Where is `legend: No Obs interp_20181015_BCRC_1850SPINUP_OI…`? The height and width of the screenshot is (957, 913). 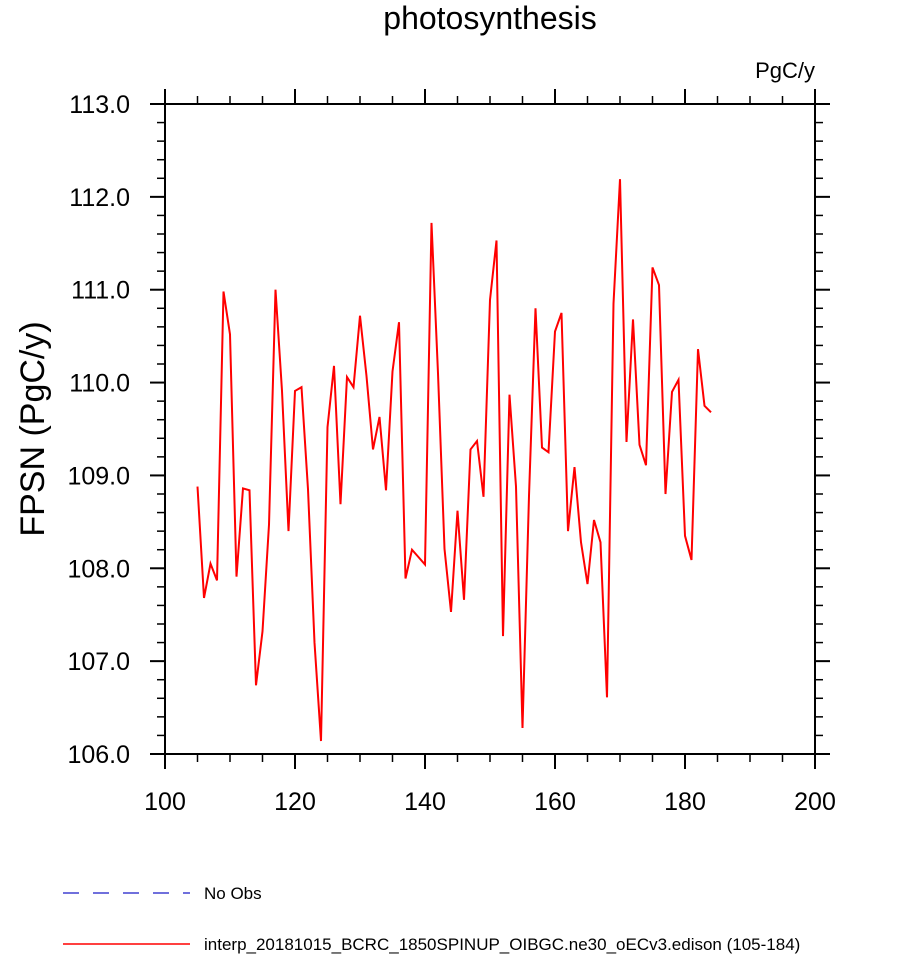
legend: No Obs interp_20181015_BCRC_1850SPINUP_OI… is located at coordinates (431, 919).